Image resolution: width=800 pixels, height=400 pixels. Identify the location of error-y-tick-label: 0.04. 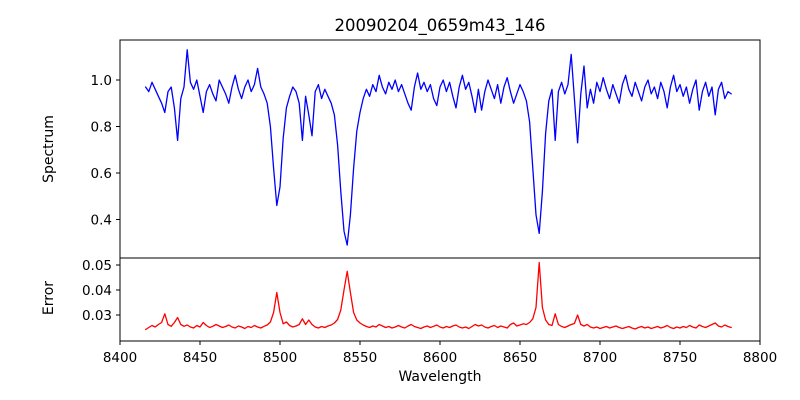
(97, 291).